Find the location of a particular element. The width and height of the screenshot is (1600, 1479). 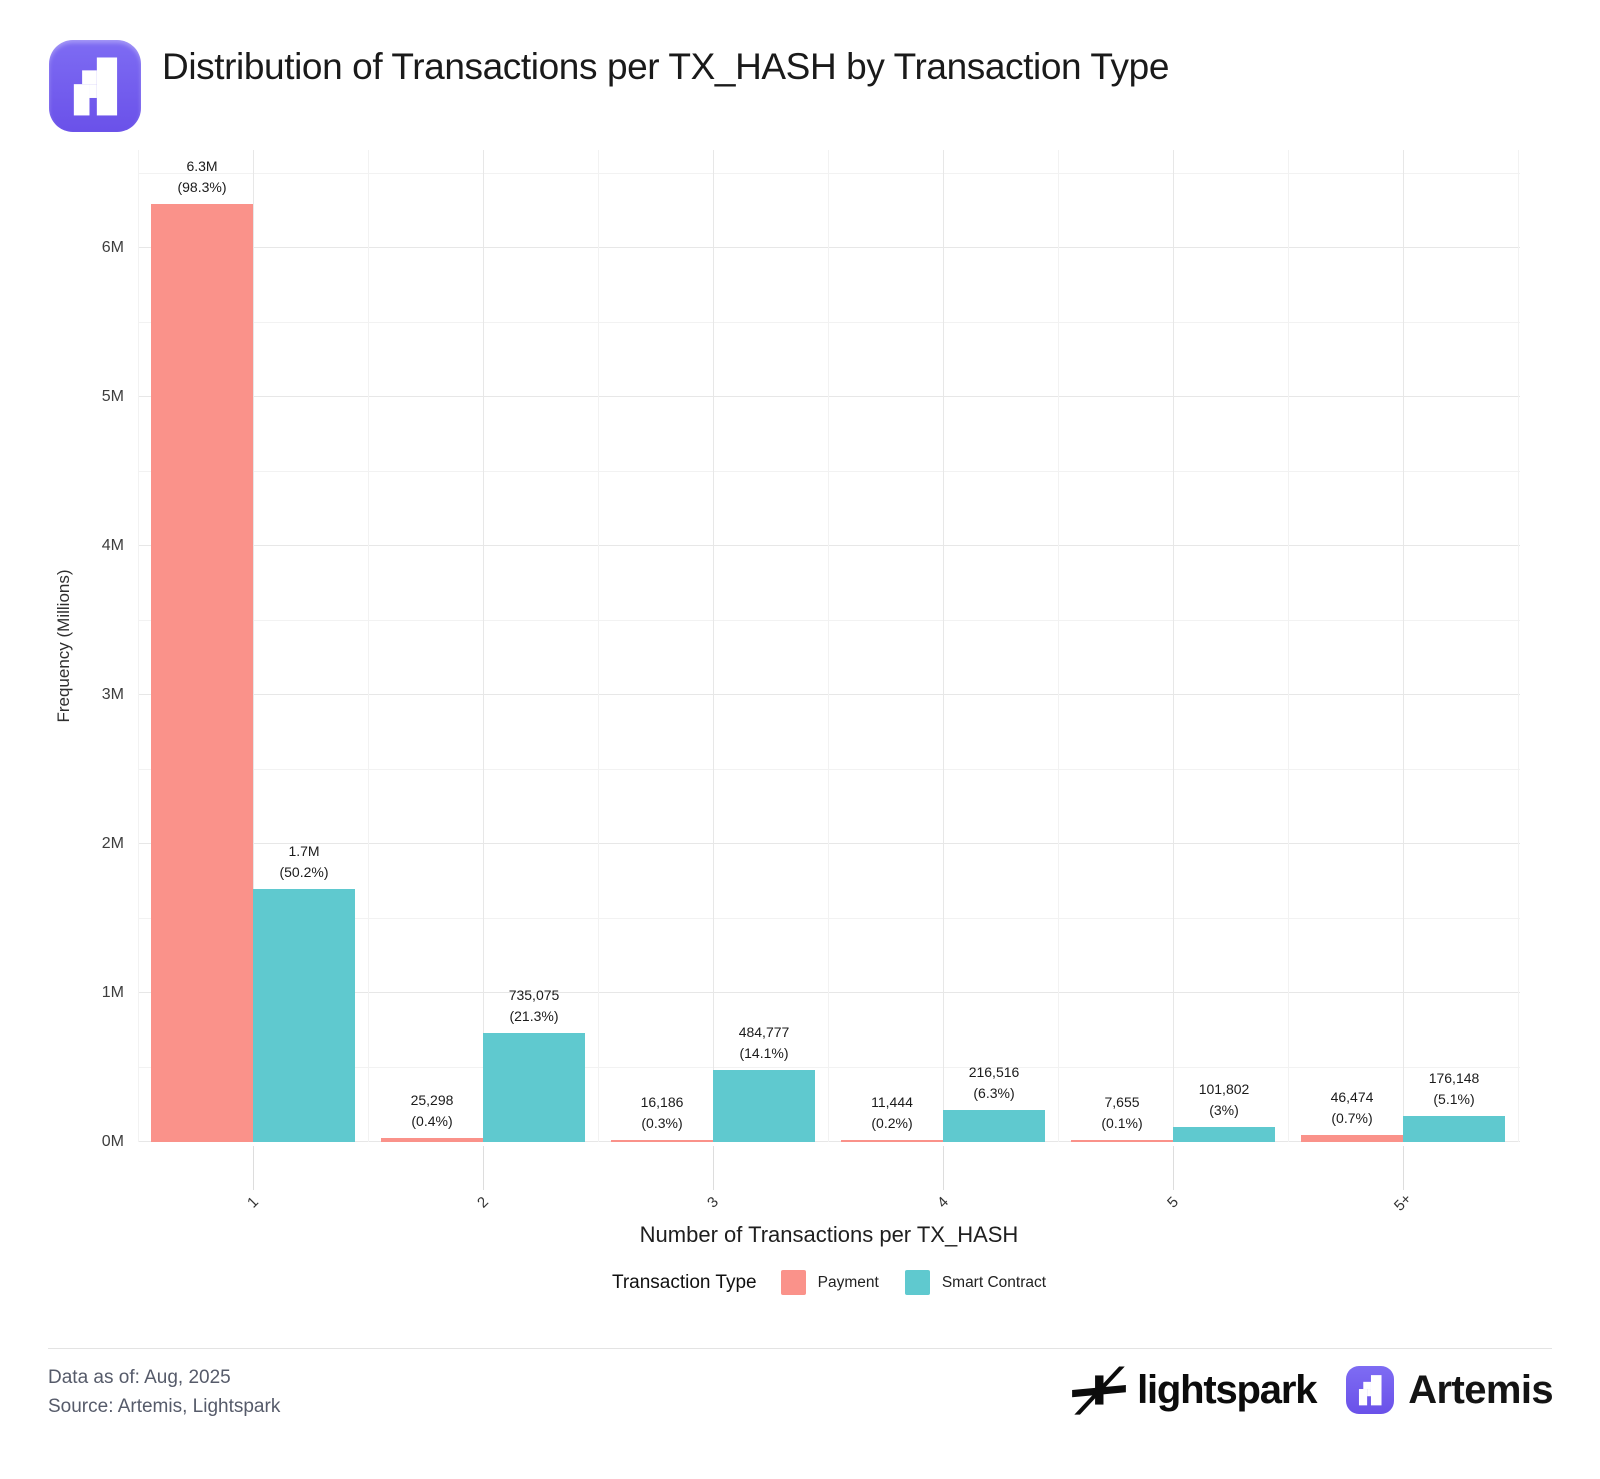

bar-percent-text: (21.3%) is located at coordinates (534, 1015).